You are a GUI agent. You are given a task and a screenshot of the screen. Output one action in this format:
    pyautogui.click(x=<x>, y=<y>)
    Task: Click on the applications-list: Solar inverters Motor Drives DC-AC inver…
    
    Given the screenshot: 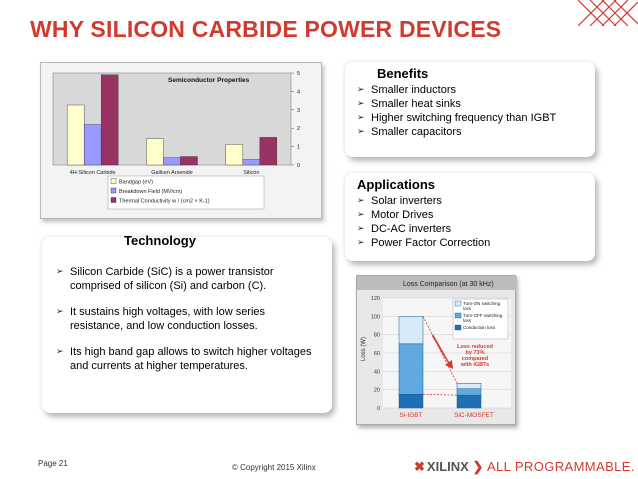 What is the action you would take?
    pyautogui.click(x=470, y=222)
    